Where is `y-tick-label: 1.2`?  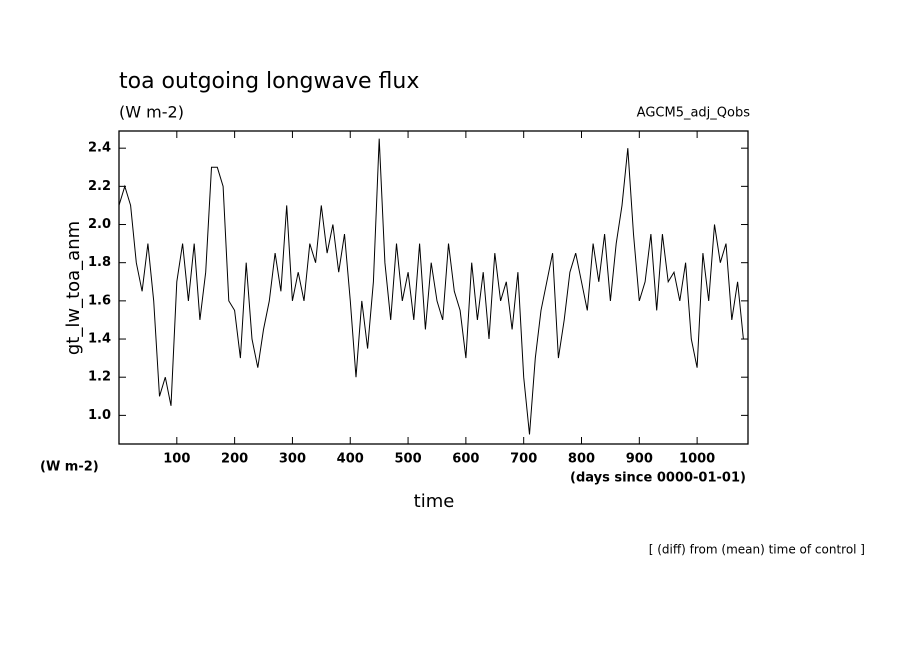
y-tick-label: 1.2 is located at coordinates (99, 377).